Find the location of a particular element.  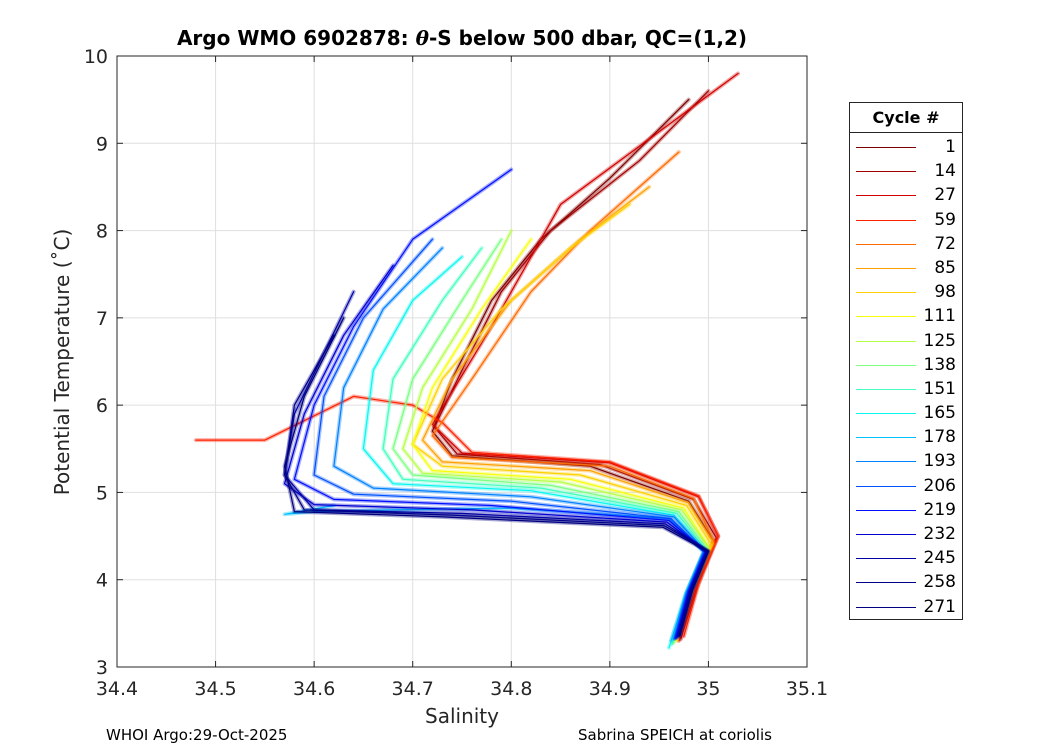

legend-item-cycle-193: 193 is located at coordinates (906, 462).